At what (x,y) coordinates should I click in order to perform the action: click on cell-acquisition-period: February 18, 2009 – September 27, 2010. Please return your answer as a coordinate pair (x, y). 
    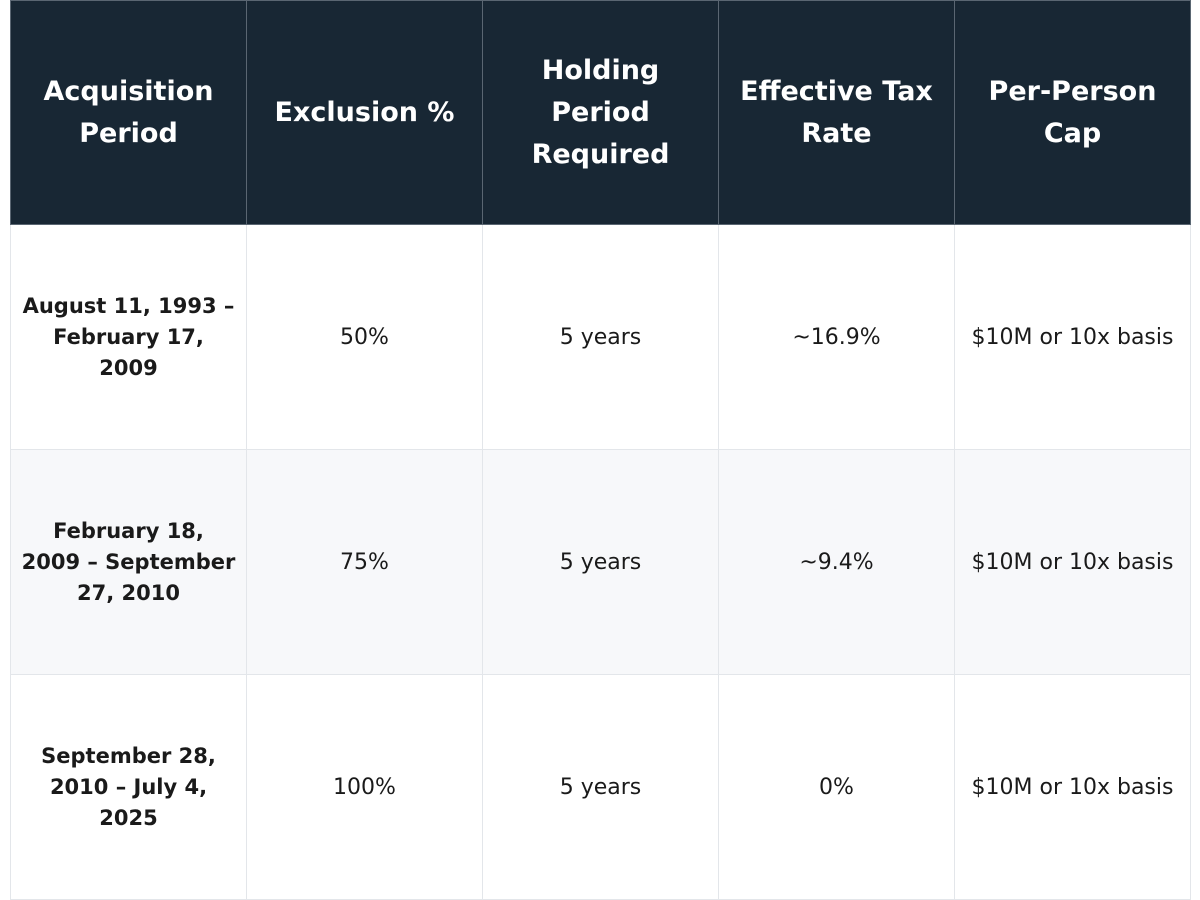
    Looking at the image, I should click on (128, 562).